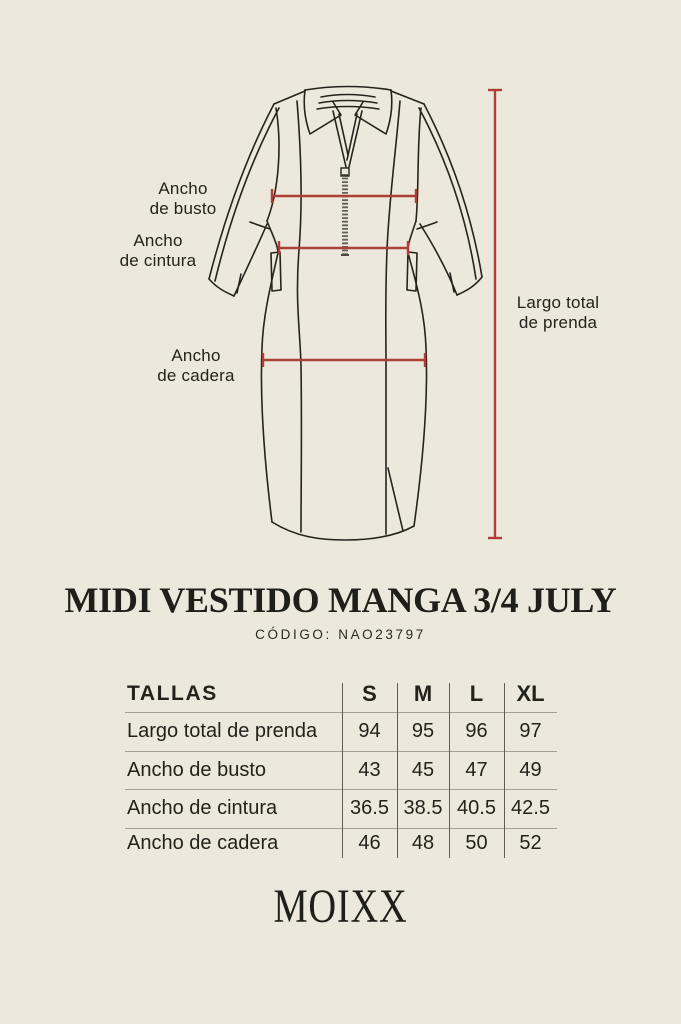 The height and width of the screenshot is (1024, 681). I want to click on size-value: 42.5, so click(530, 808).